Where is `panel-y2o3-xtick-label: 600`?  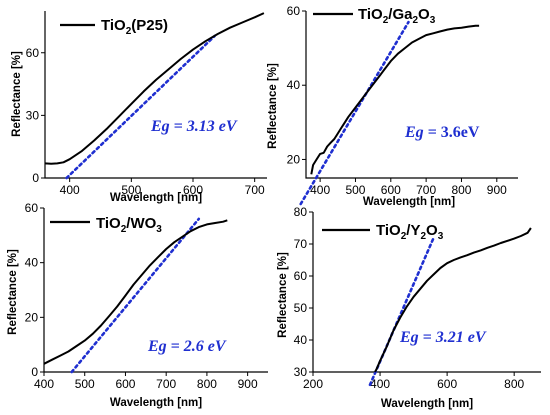
panel-y2o3-xtick-label: 600 is located at coordinates (447, 384).